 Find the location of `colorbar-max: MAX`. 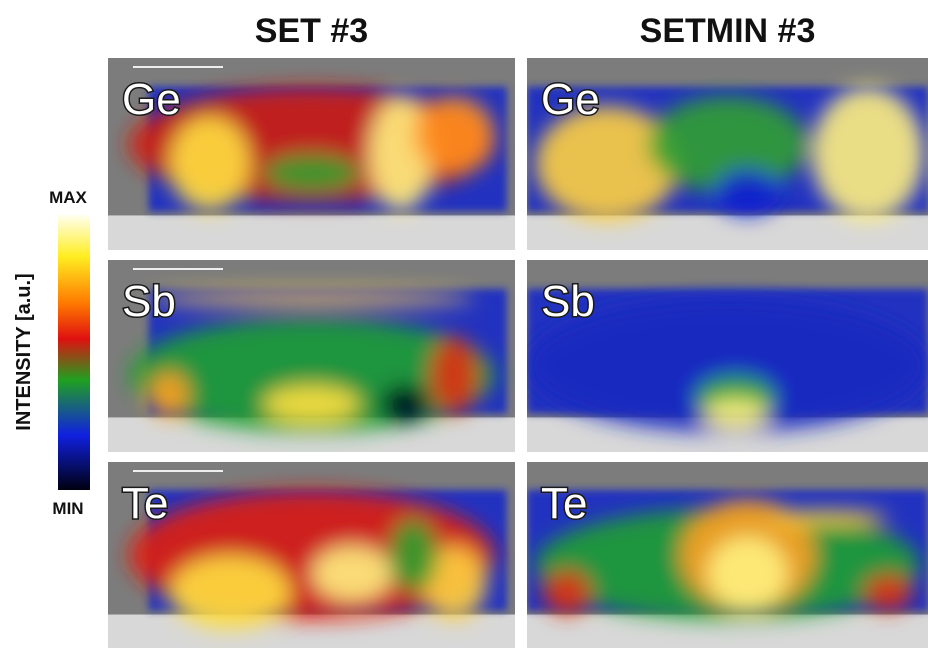

colorbar-max: MAX is located at coordinates (68, 197).